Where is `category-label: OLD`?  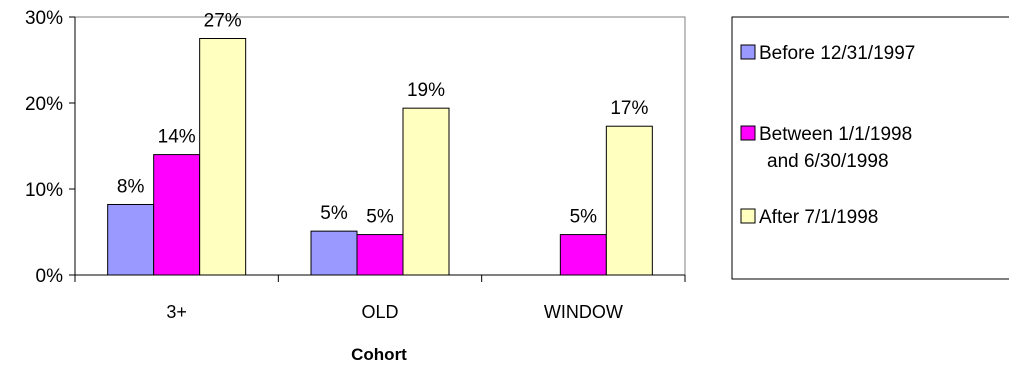
category-label: OLD is located at coordinates (379, 312).